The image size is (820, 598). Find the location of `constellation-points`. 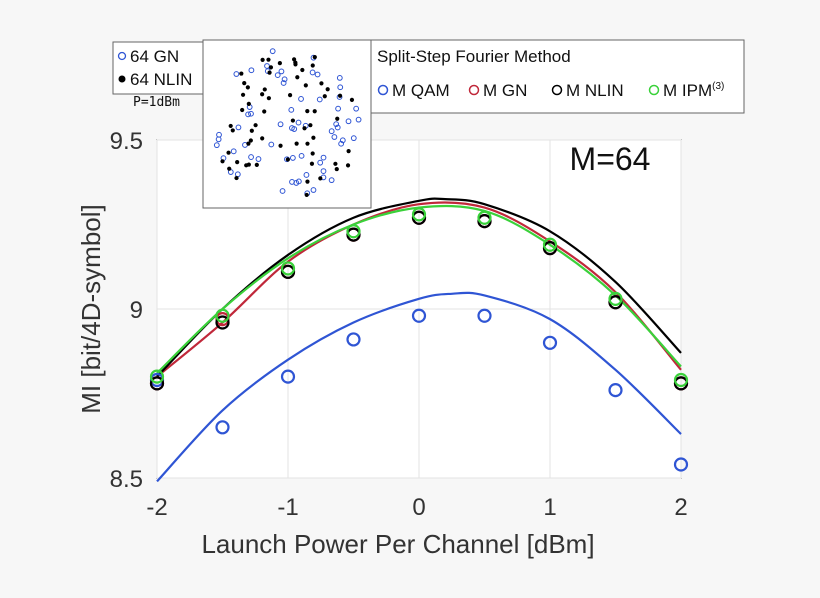

constellation-points is located at coordinates (287, 123).